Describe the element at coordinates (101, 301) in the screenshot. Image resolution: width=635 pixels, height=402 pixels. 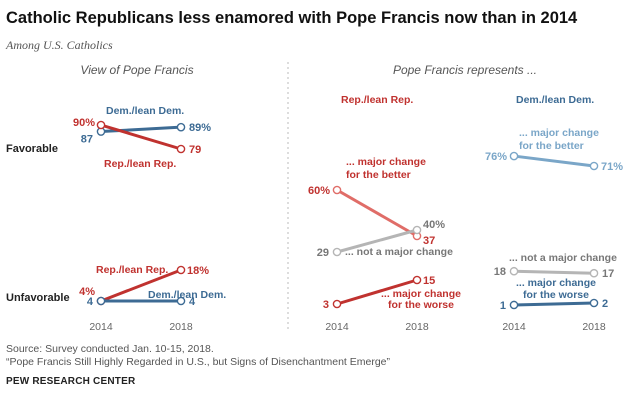
I see `view-unf-dem-point-2014` at that location.